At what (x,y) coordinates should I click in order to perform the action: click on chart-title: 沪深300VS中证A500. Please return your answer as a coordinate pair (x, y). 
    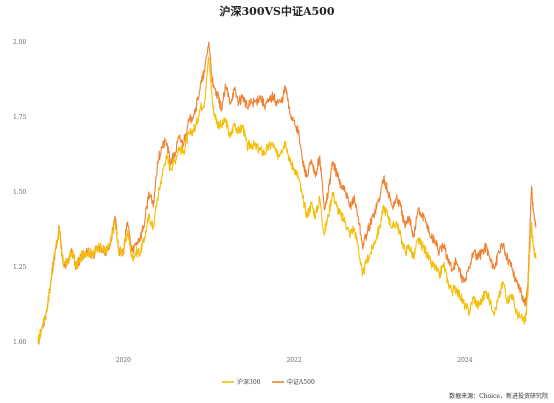
    Looking at the image, I should click on (277, 11).